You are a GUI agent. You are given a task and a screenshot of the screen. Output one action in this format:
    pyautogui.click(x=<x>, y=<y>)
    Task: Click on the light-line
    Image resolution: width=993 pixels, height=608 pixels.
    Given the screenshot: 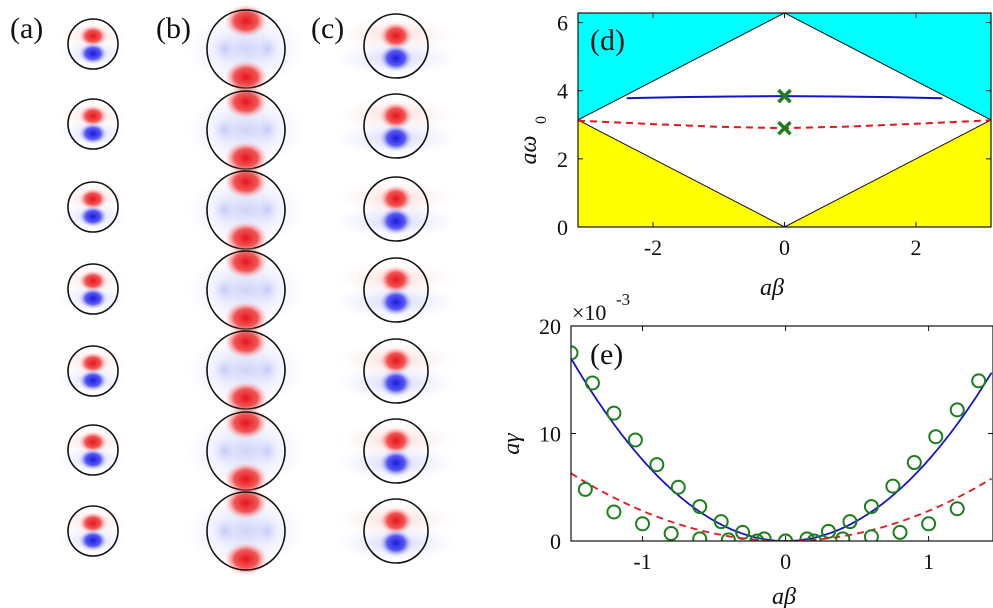 What is the action you would take?
    pyautogui.click(x=784, y=120)
    